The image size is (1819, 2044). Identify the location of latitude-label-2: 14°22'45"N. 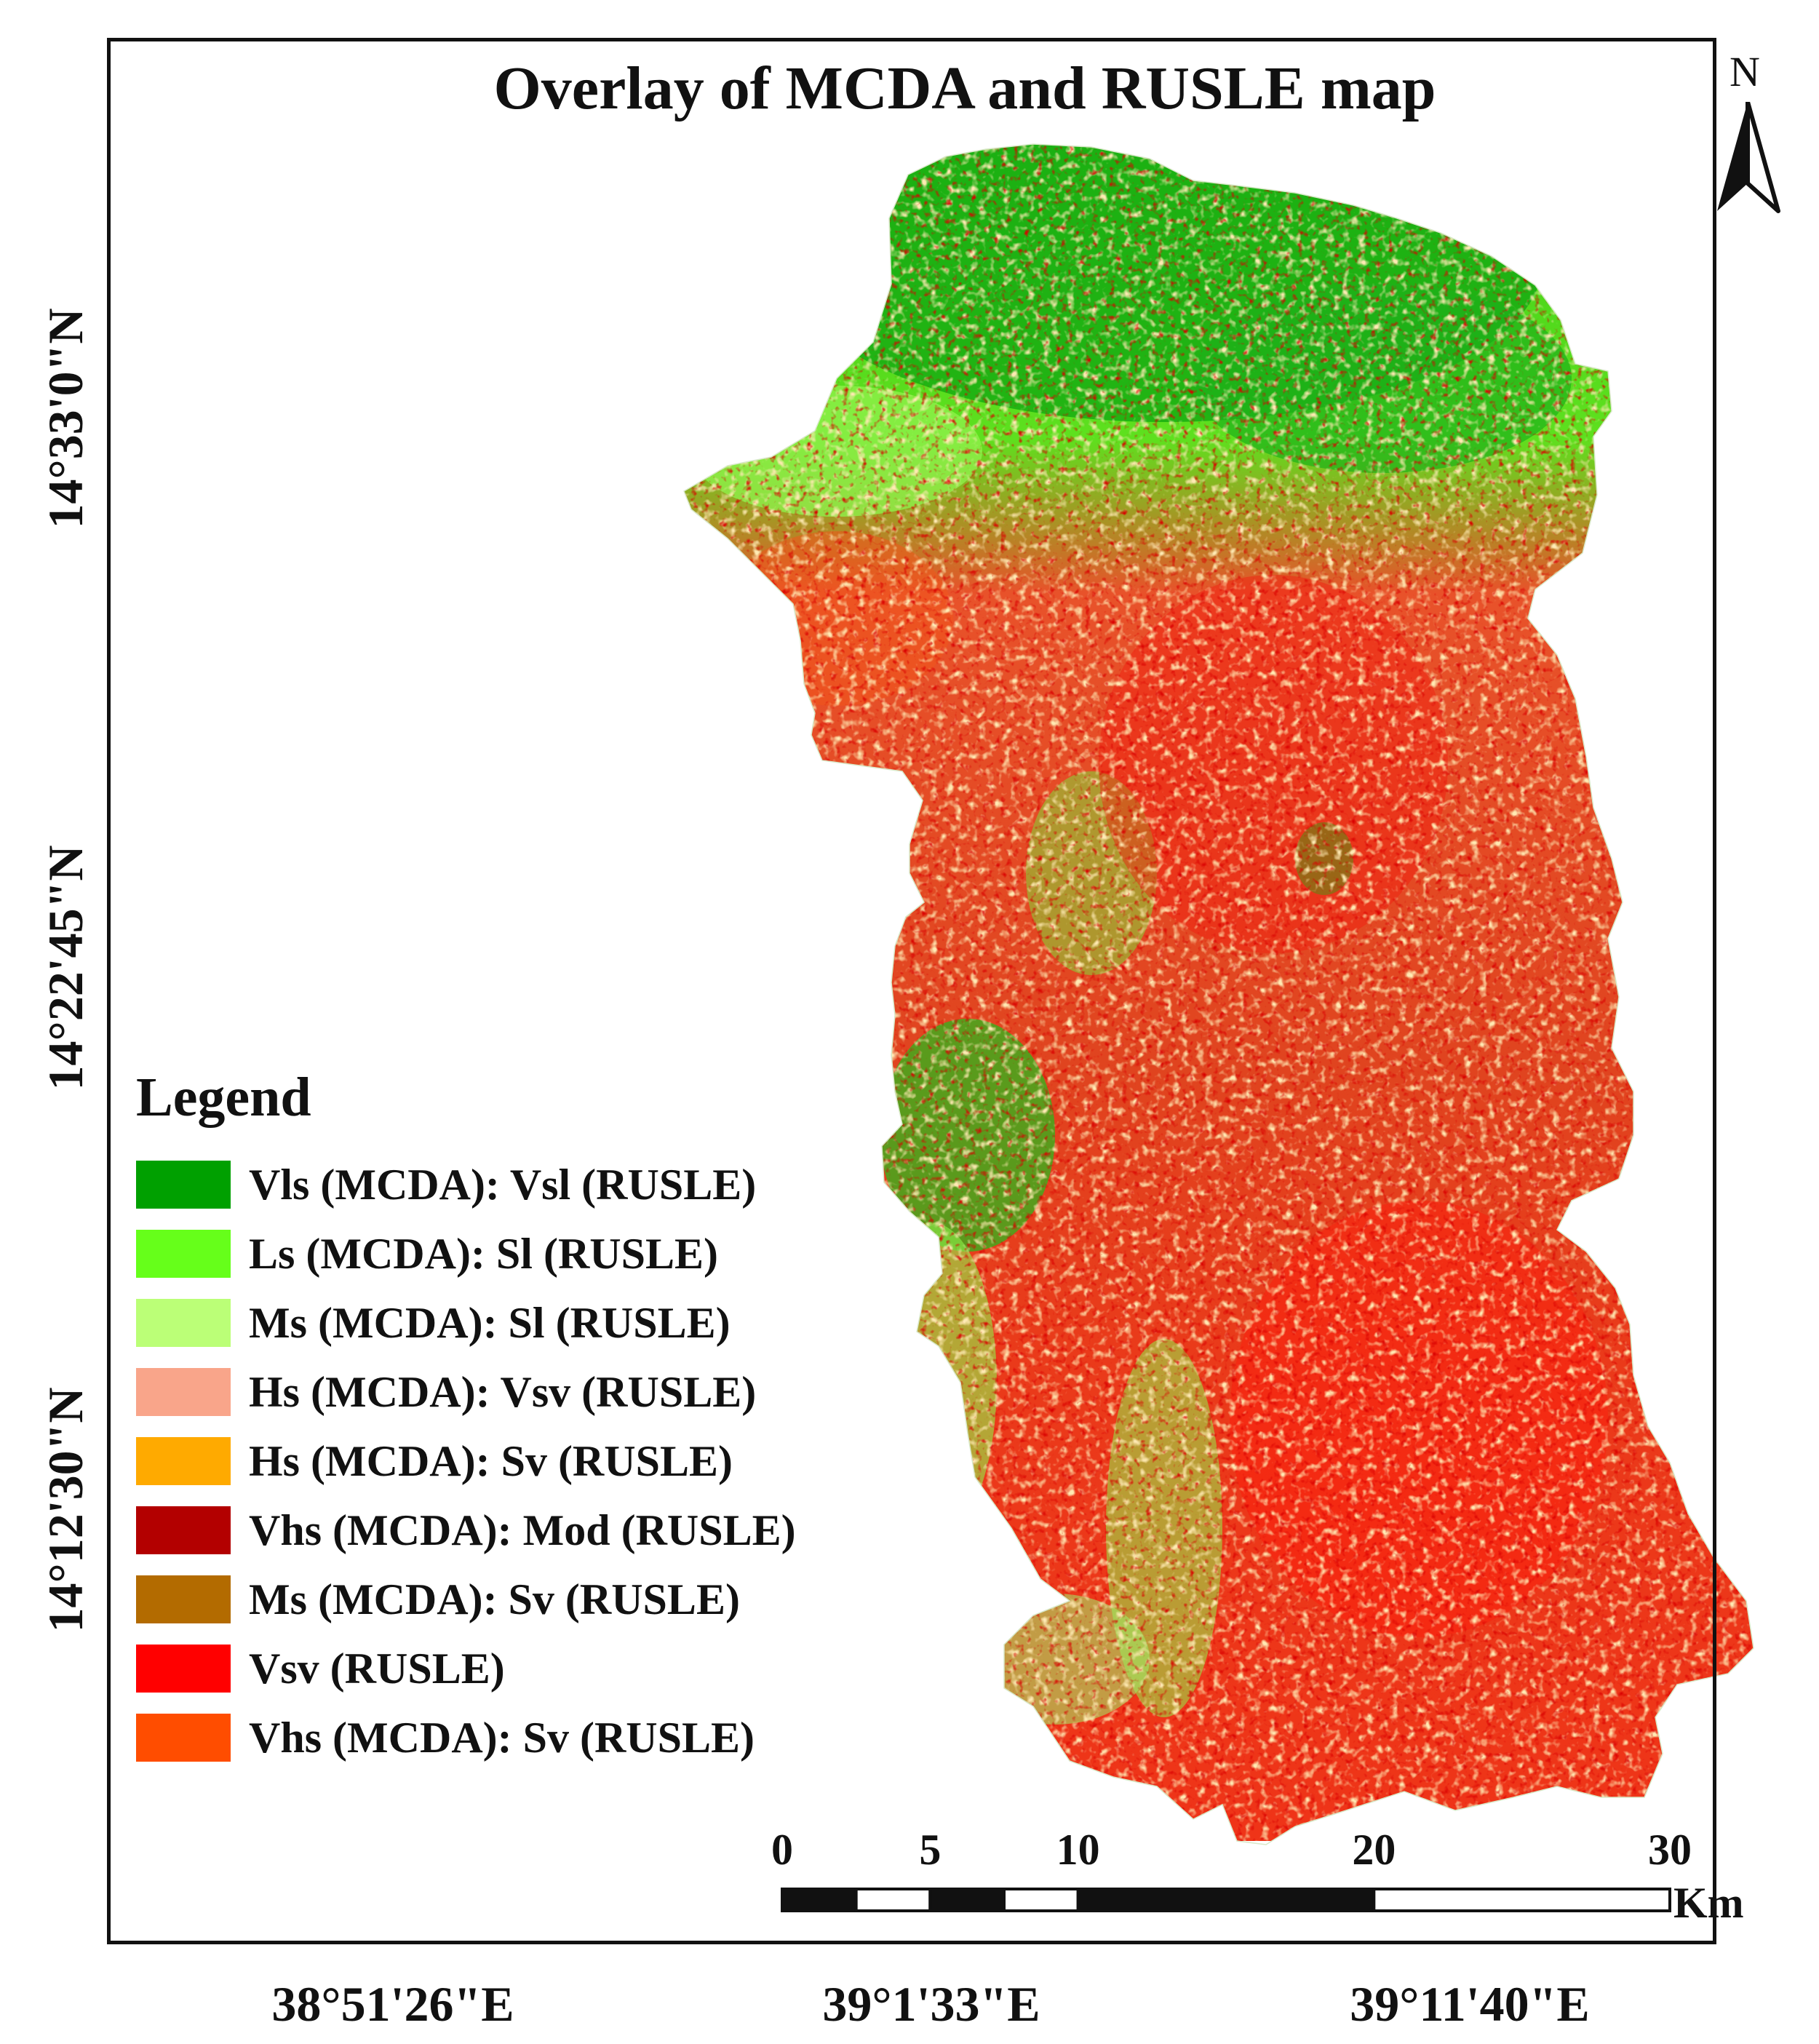
(65, 968).